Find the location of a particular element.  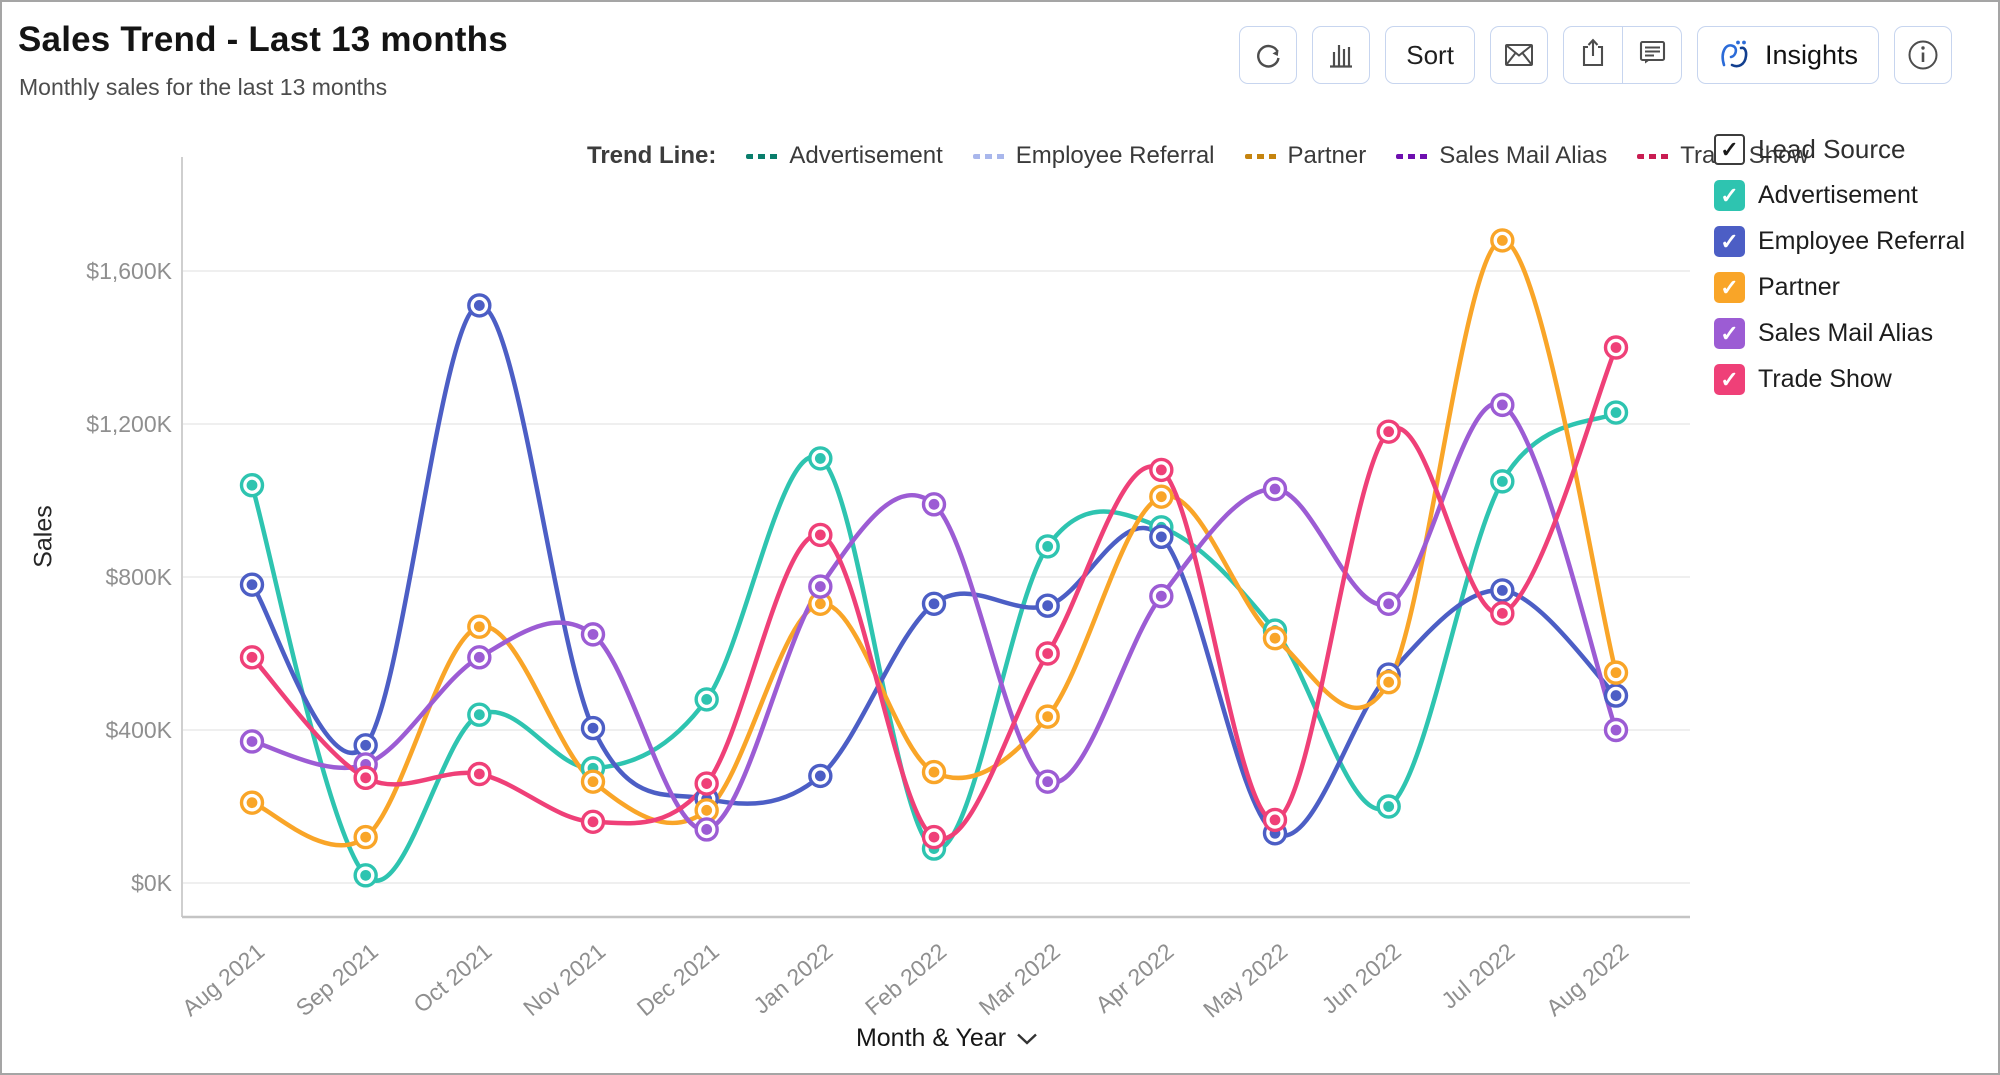

lead-source-item-label: Trade Show is located at coordinates (1825, 379).